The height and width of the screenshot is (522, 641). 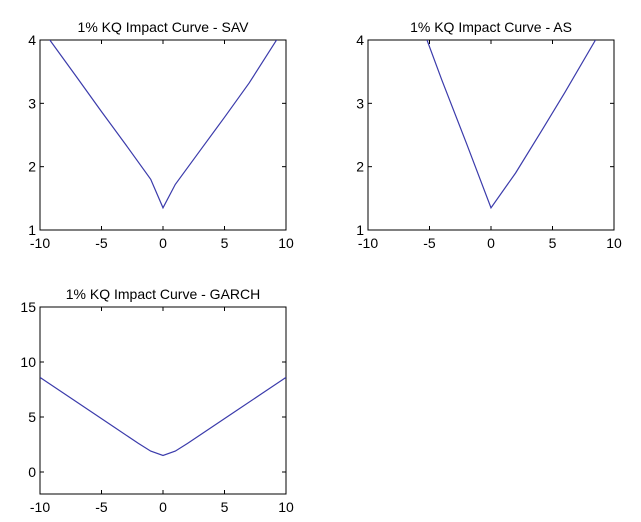 What do you see at coordinates (32, 417) in the screenshot?
I see `y-tick-label: 5` at bounding box center [32, 417].